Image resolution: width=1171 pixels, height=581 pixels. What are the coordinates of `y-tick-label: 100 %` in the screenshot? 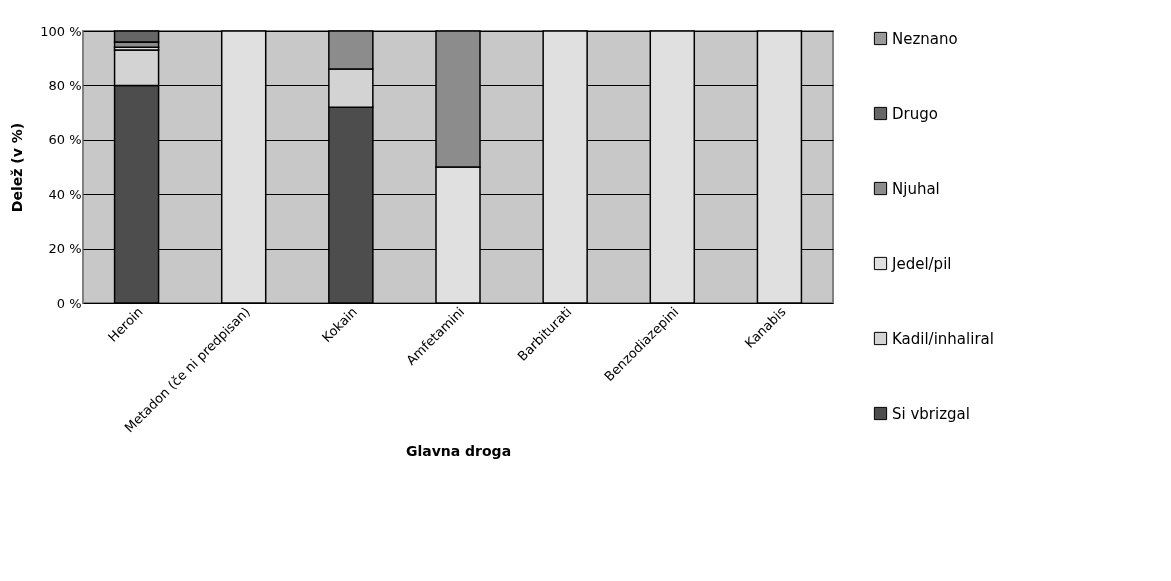 It's located at (61, 31).